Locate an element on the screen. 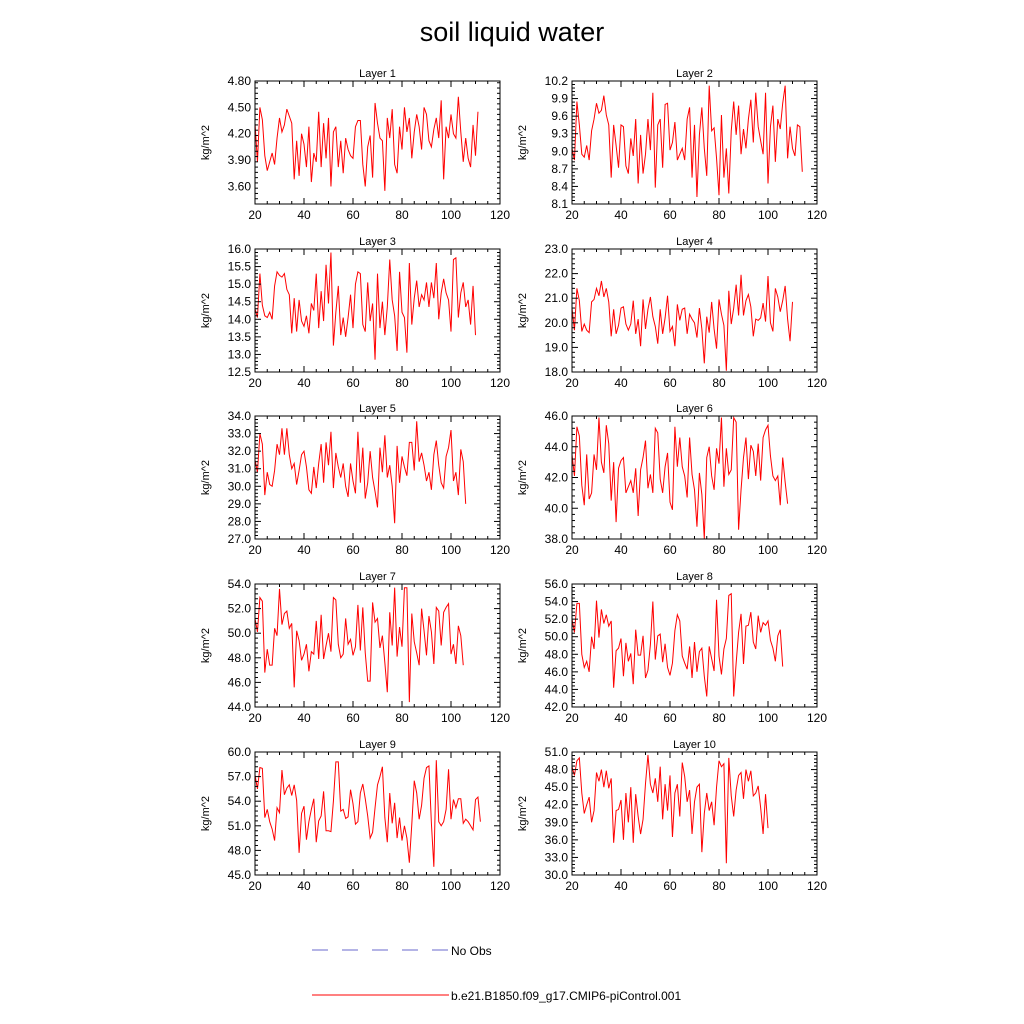  panel-title: Layer 1 is located at coordinates (377, 74).